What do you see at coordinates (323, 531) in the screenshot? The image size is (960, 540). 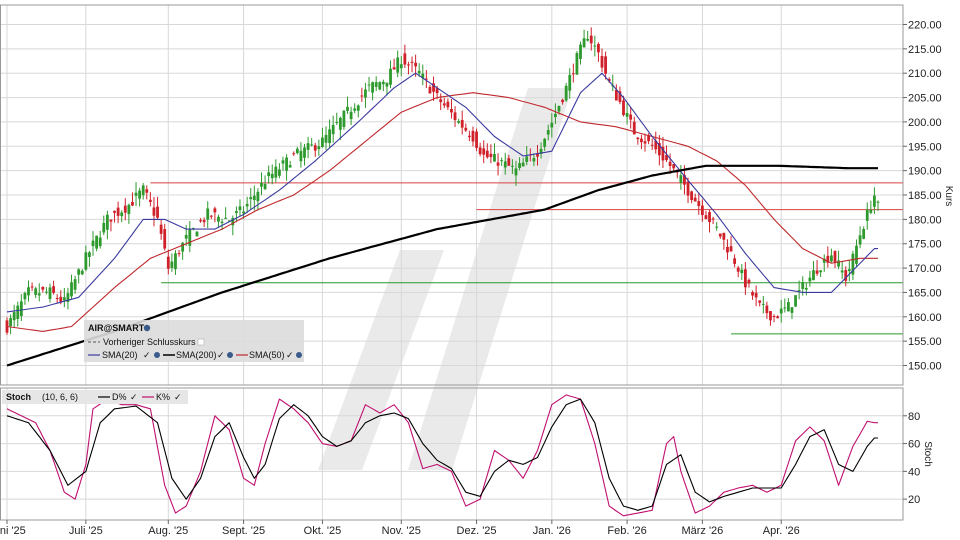 I see `x-tick-label: Okt. '25` at bounding box center [323, 531].